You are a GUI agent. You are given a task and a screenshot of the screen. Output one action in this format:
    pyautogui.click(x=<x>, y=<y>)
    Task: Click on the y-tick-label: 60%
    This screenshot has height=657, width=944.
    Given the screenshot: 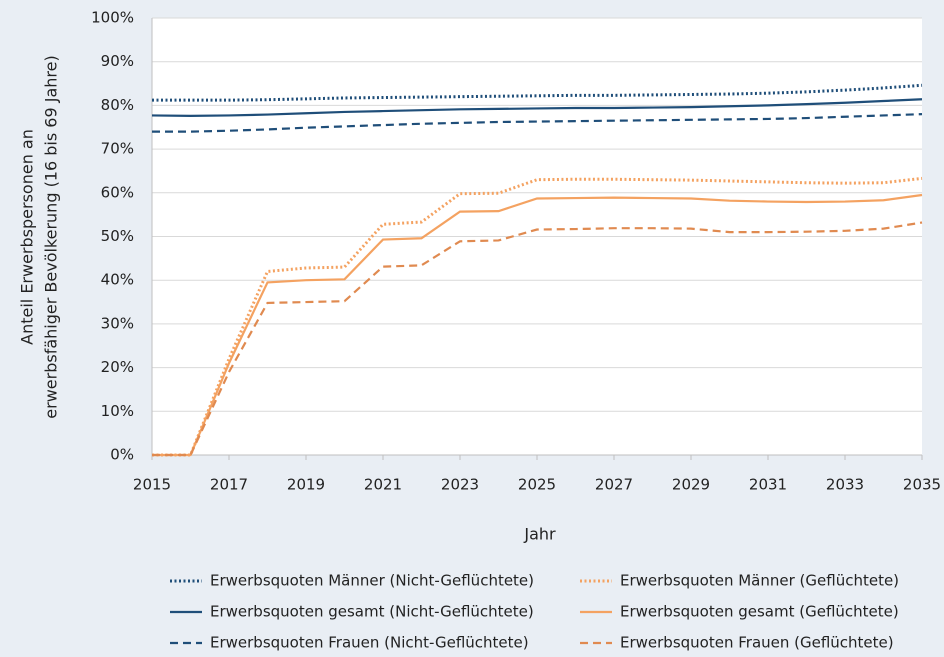 What is the action you would take?
    pyautogui.click(x=117, y=192)
    